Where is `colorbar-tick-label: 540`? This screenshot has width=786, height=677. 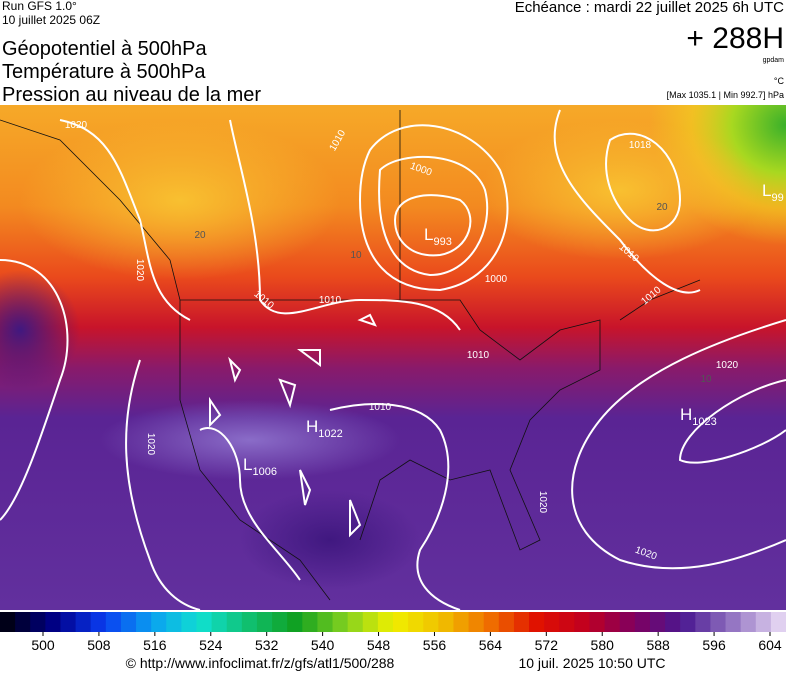 colorbar-tick-label: 540 is located at coordinates (323, 645).